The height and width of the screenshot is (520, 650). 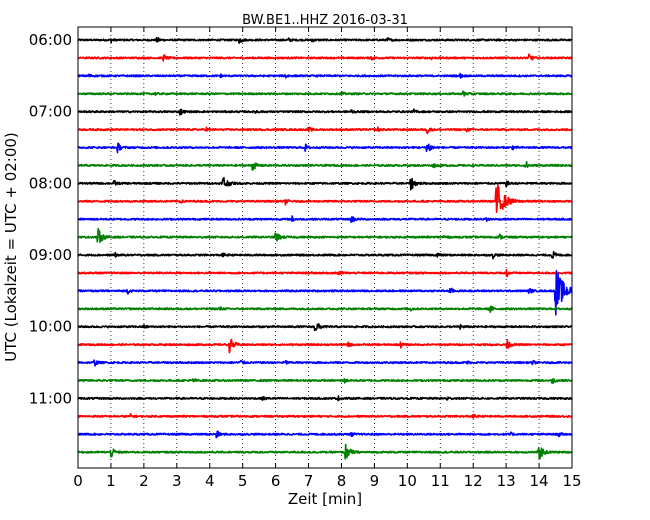 I want to click on x-tick-label: 15, so click(x=571, y=481).